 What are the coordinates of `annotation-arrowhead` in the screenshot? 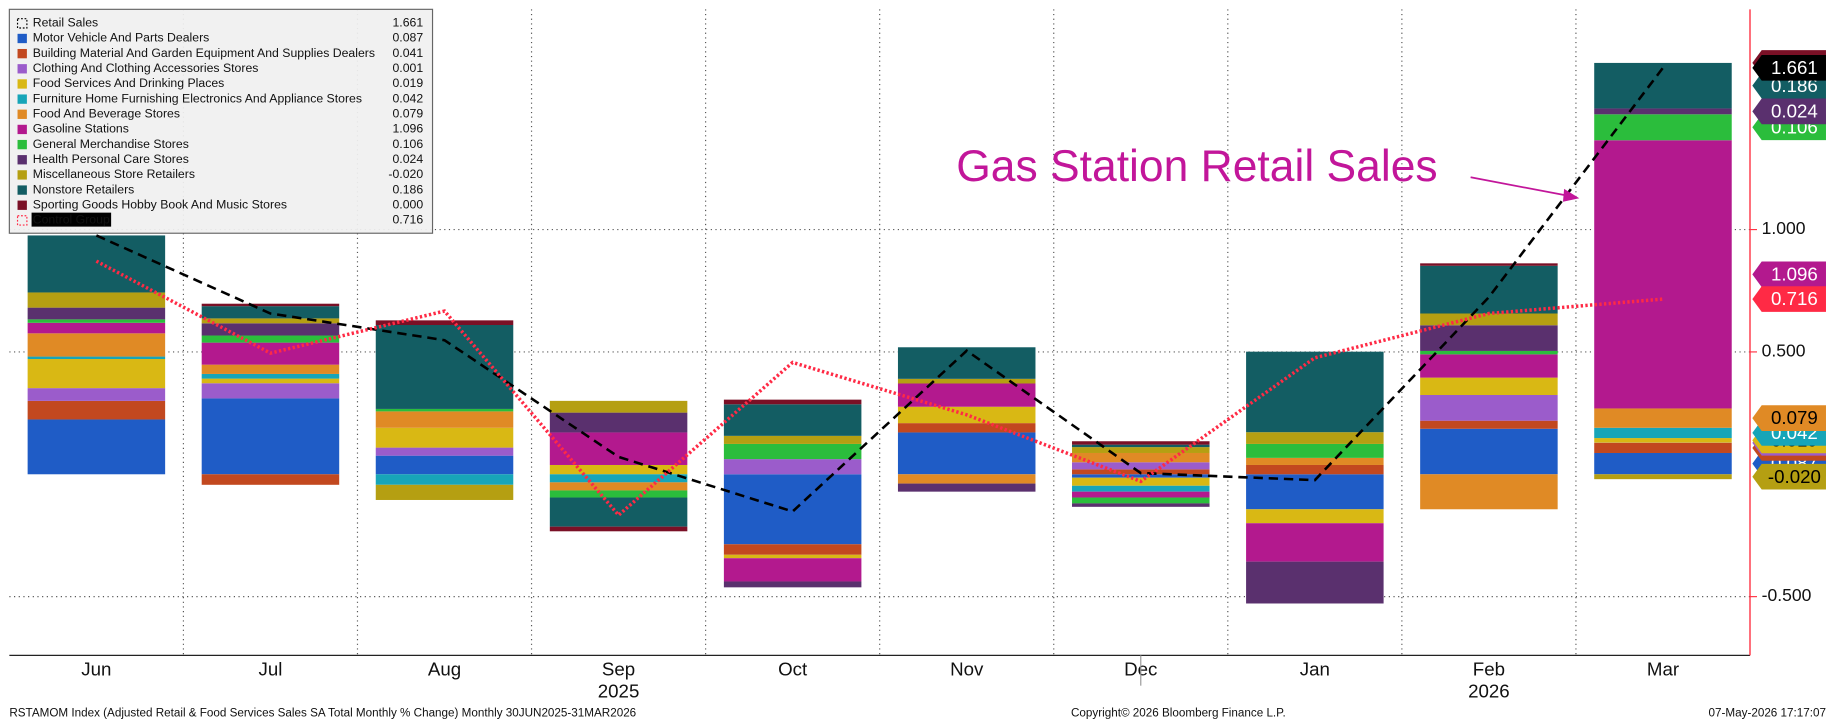 It's located at (1571, 195).